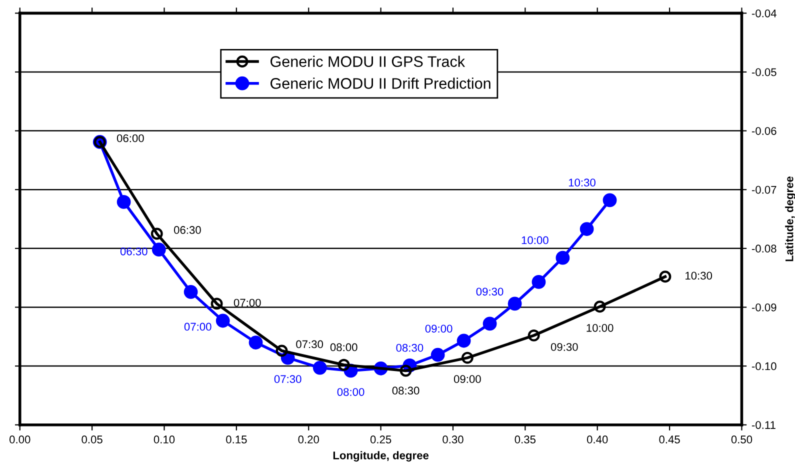  Describe the element at coordinates (453, 440) in the screenshot. I see `x-tick-label: 0.30` at that location.